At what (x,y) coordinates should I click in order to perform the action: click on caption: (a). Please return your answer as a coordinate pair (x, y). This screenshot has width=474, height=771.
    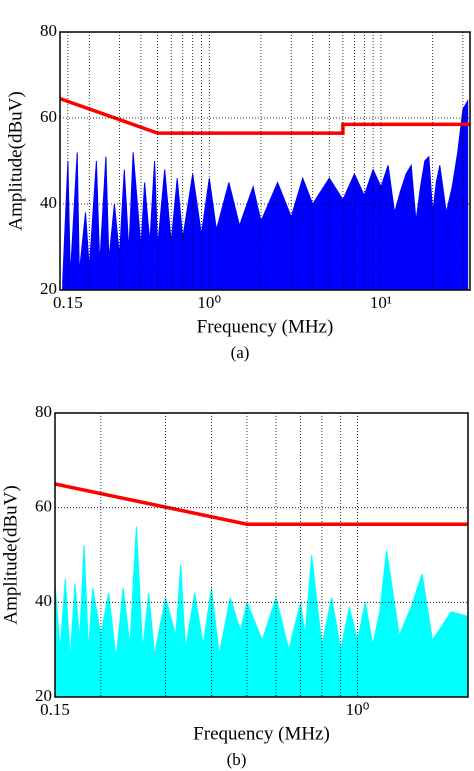
    Looking at the image, I should click on (240, 352).